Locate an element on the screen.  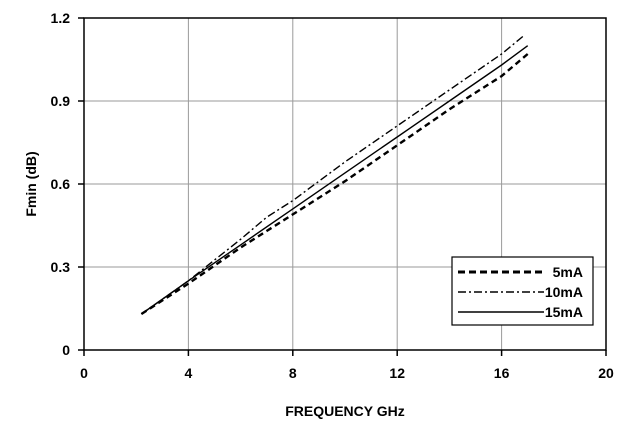
legend-label-5ma: 5mA is located at coordinates (568, 272).